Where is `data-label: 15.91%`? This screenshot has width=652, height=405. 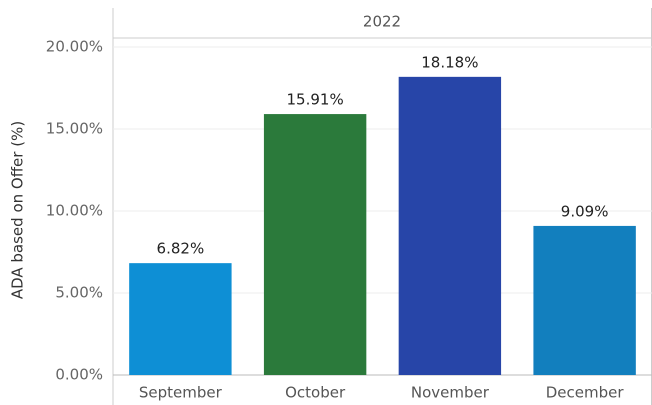
data-label: 15.91% is located at coordinates (315, 100).